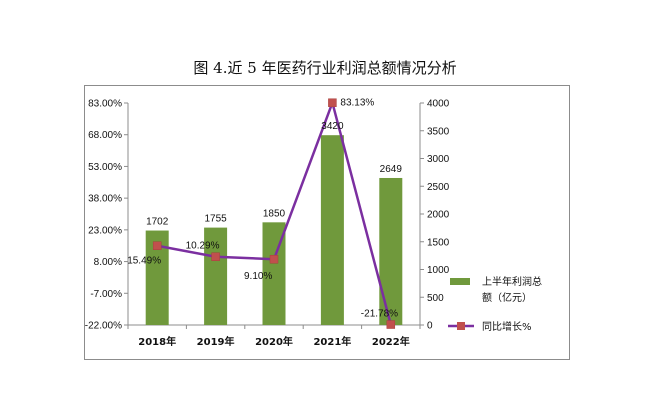 This screenshot has height=405, width=650. What do you see at coordinates (157, 341) in the screenshot?
I see `x-tick-label: 2018年` at bounding box center [157, 341].